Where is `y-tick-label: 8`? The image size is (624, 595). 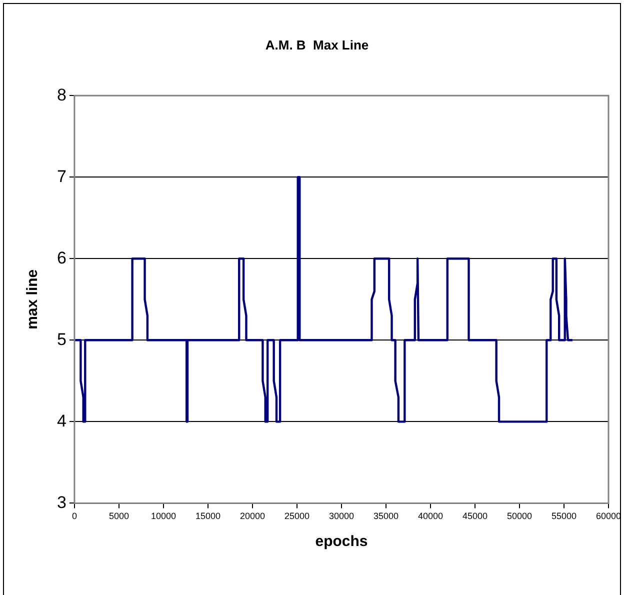
y-tick-label: 8 is located at coordinates (61, 94).